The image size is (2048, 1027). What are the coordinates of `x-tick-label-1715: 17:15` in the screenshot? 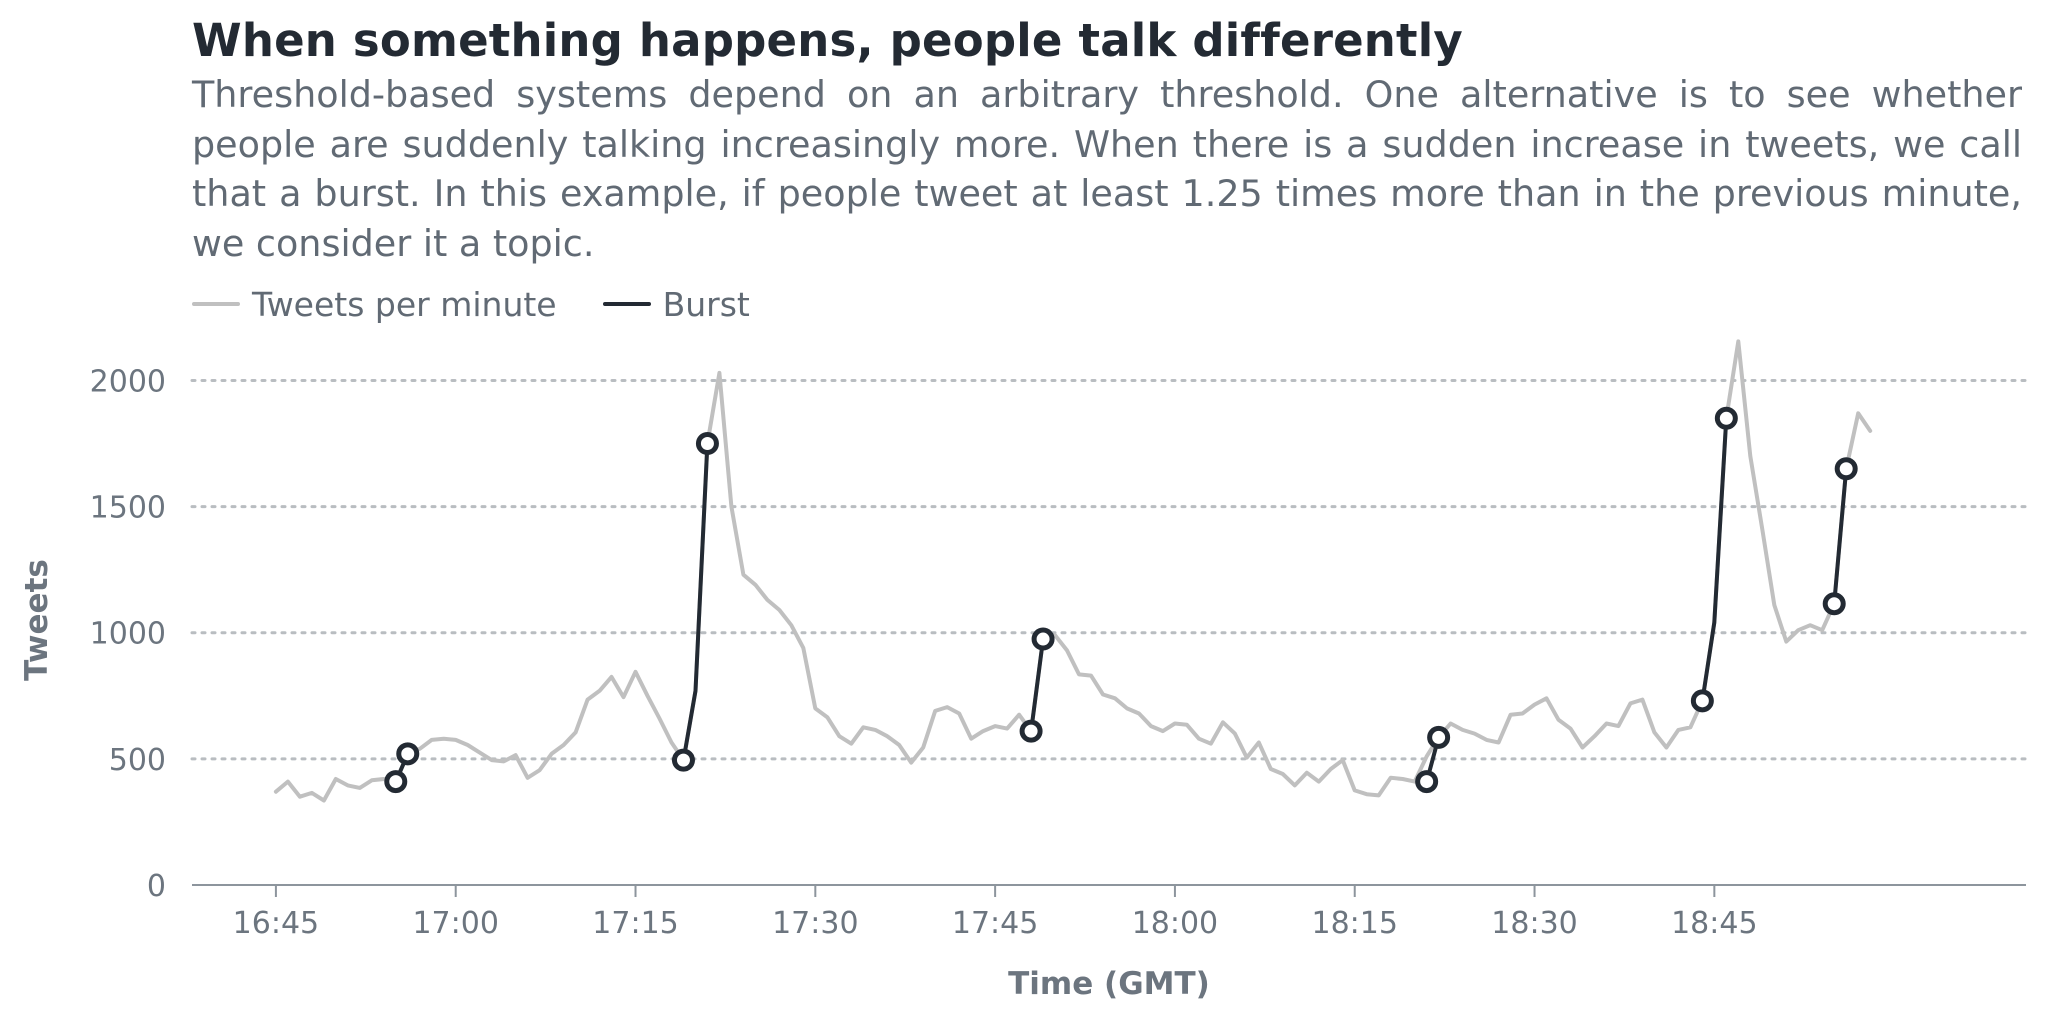 It's located at (635, 923).